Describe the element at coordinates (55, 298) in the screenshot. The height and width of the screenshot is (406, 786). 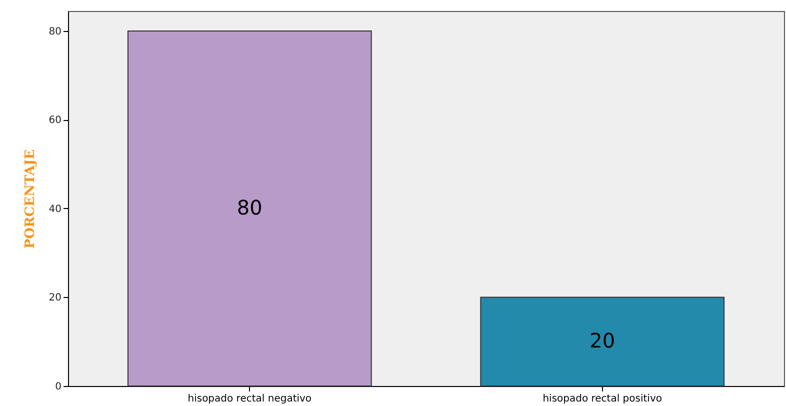
I see `y-tick-label: 20` at that location.